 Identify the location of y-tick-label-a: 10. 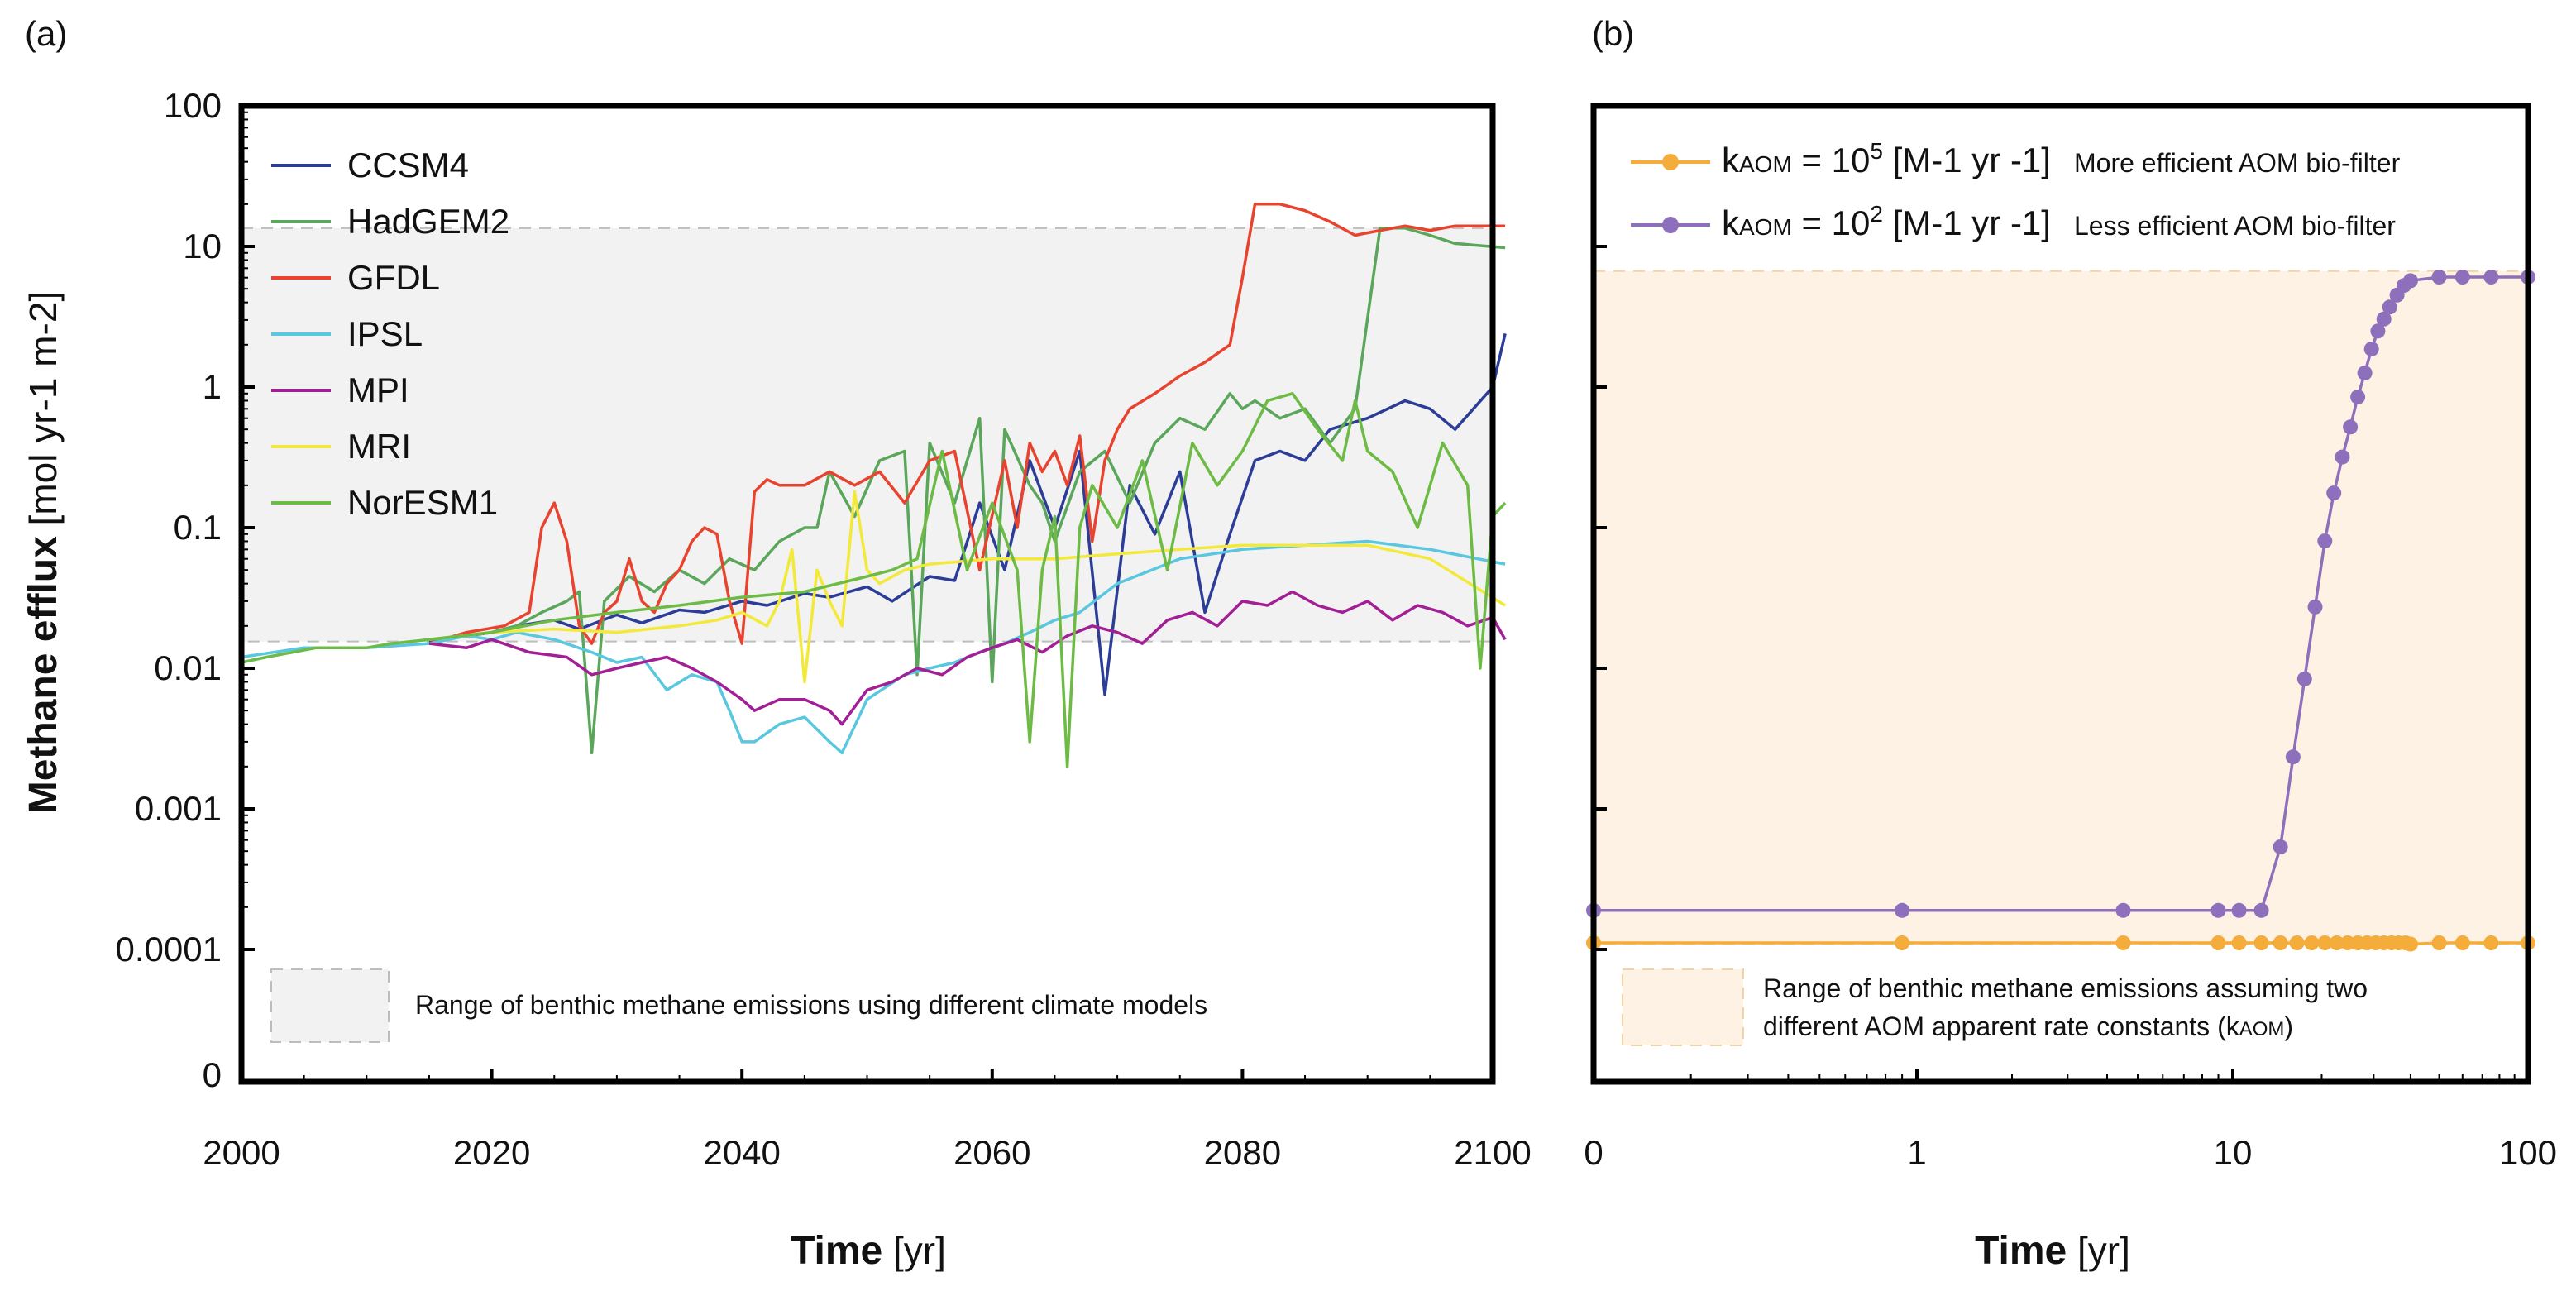
(202, 246).